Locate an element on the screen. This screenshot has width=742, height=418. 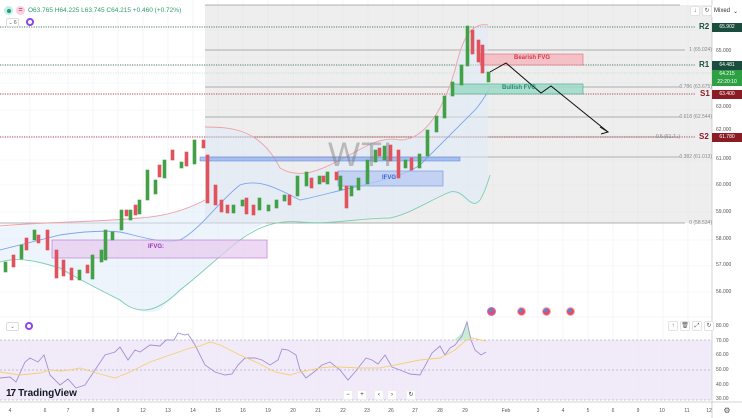
rsi-overbought-fill is located at coordinates (462, 331).